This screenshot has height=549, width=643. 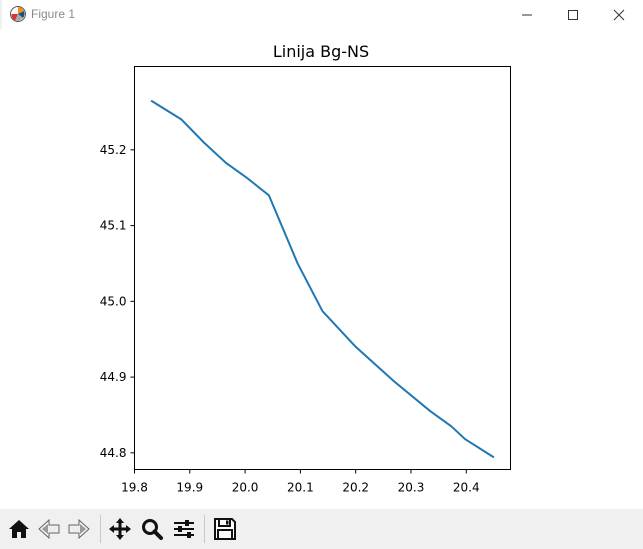 What do you see at coordinates (466, 488) in the screenshot?
I see `x-tick-label: 20.4` at bounding box center [466, 488].